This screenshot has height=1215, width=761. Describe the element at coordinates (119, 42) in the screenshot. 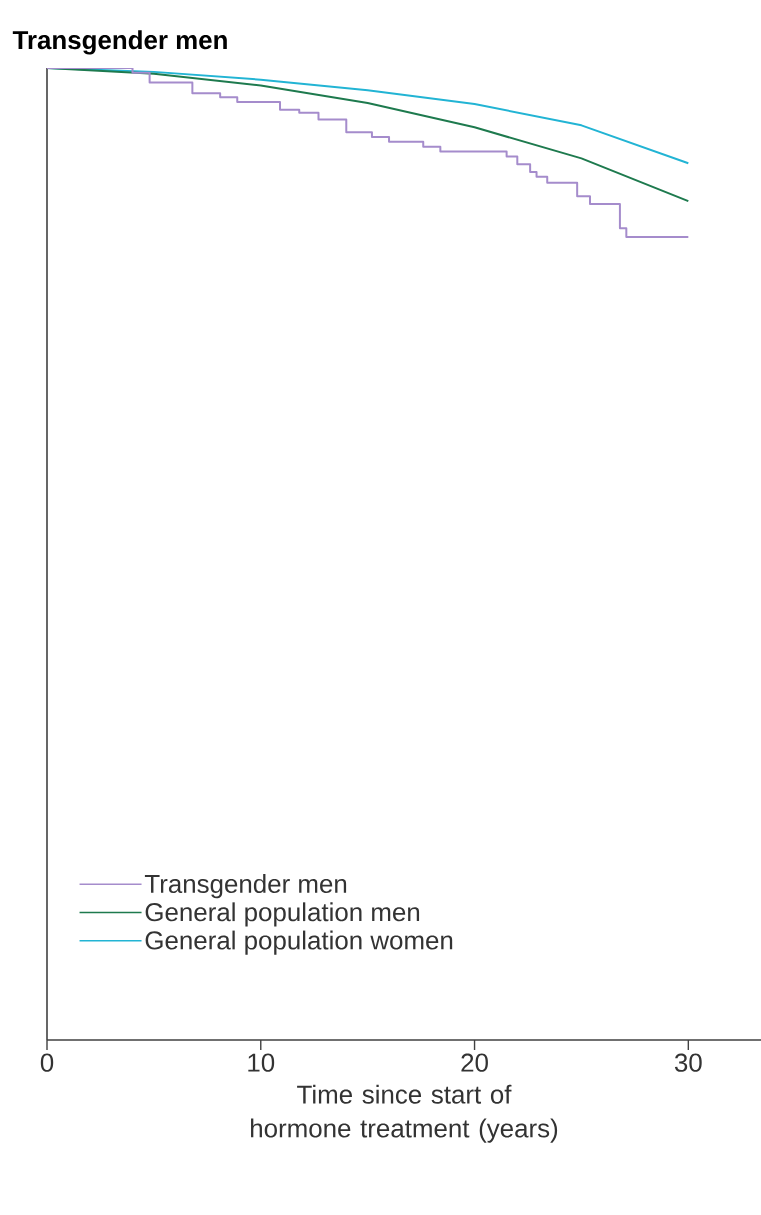

I see `chart-title: Transgender men` at that location.